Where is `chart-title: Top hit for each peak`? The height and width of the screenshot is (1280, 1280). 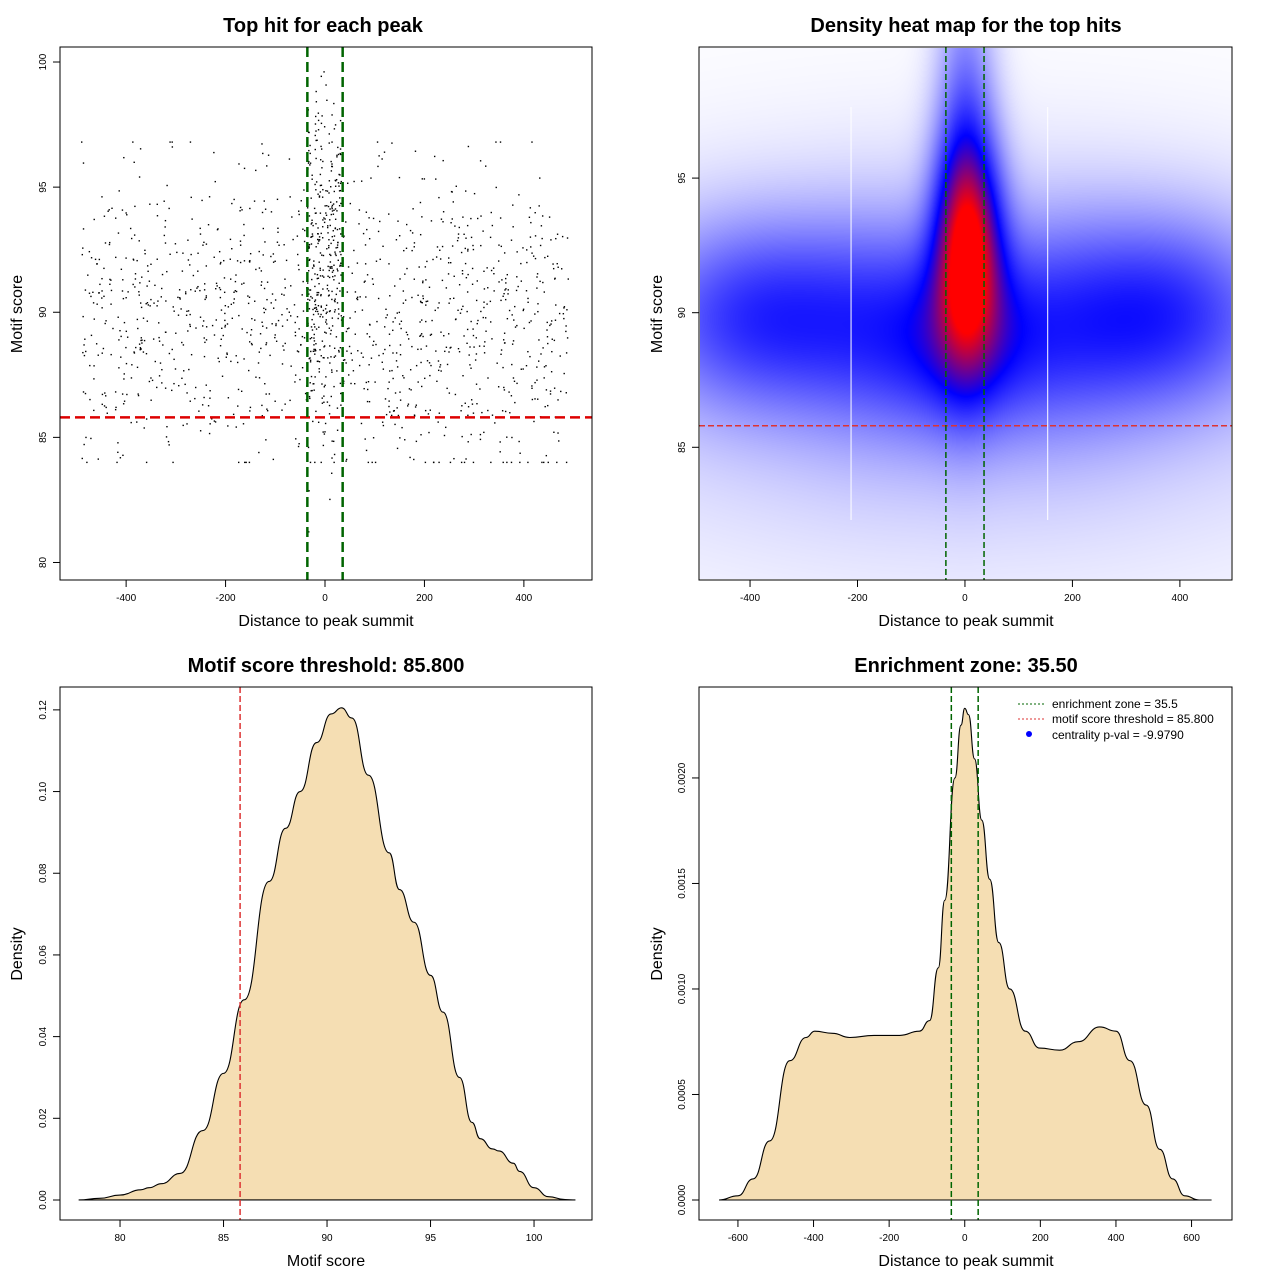
chart-title: Top hit for each peak is located at coordinates (323, 26).